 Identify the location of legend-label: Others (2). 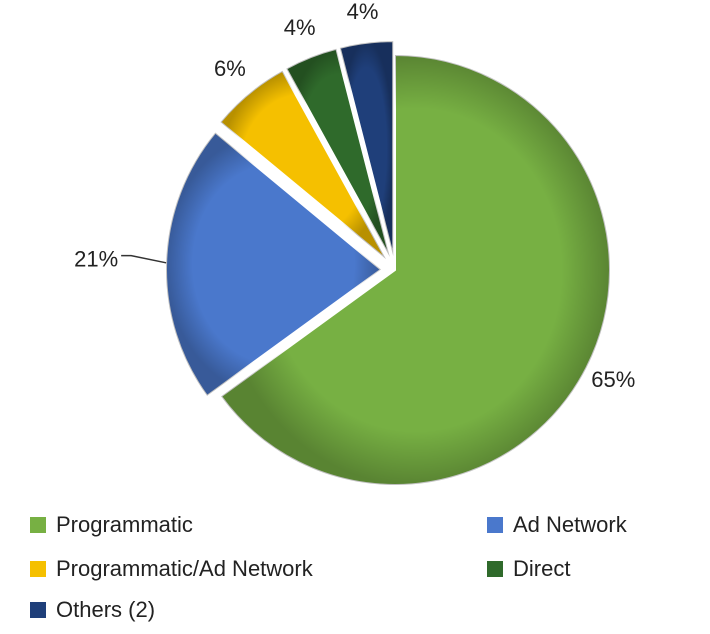
(105, 609).